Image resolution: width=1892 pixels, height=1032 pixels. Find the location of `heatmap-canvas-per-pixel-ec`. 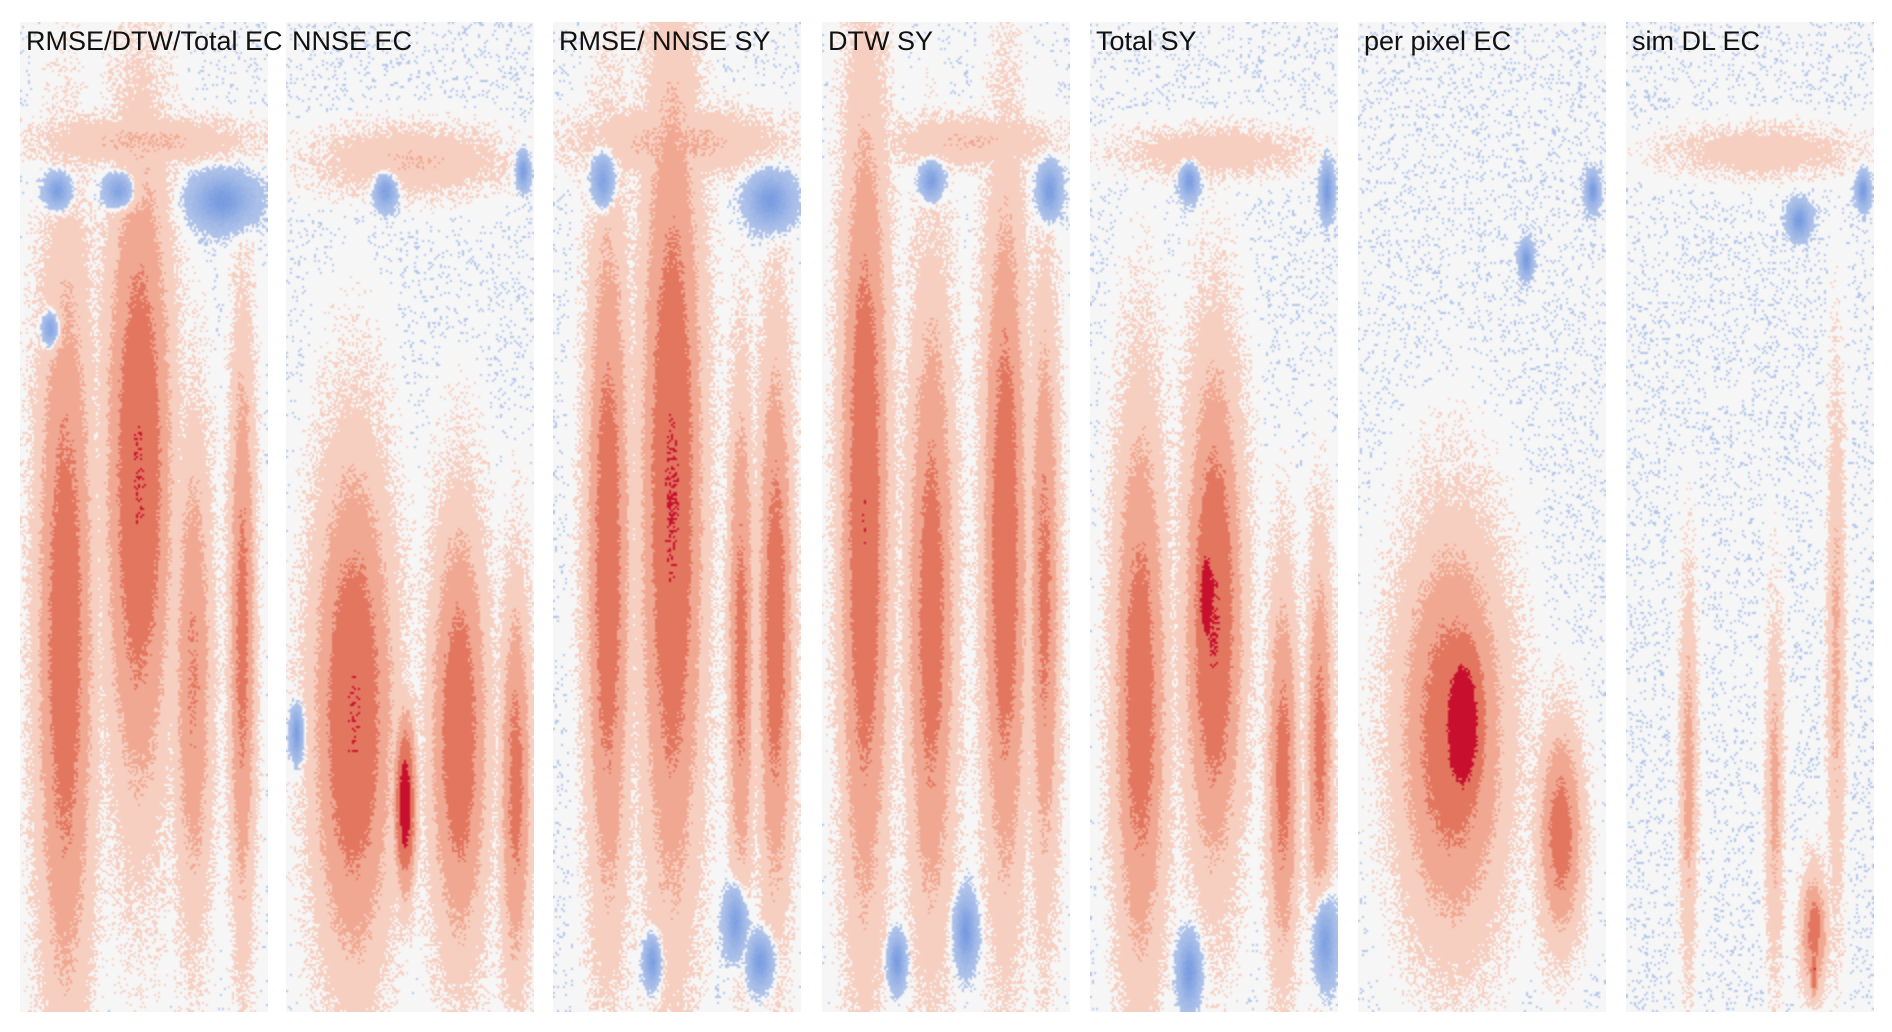

heatmap-canvas-per-pixel-ec is located at coordinates (1482, 517).